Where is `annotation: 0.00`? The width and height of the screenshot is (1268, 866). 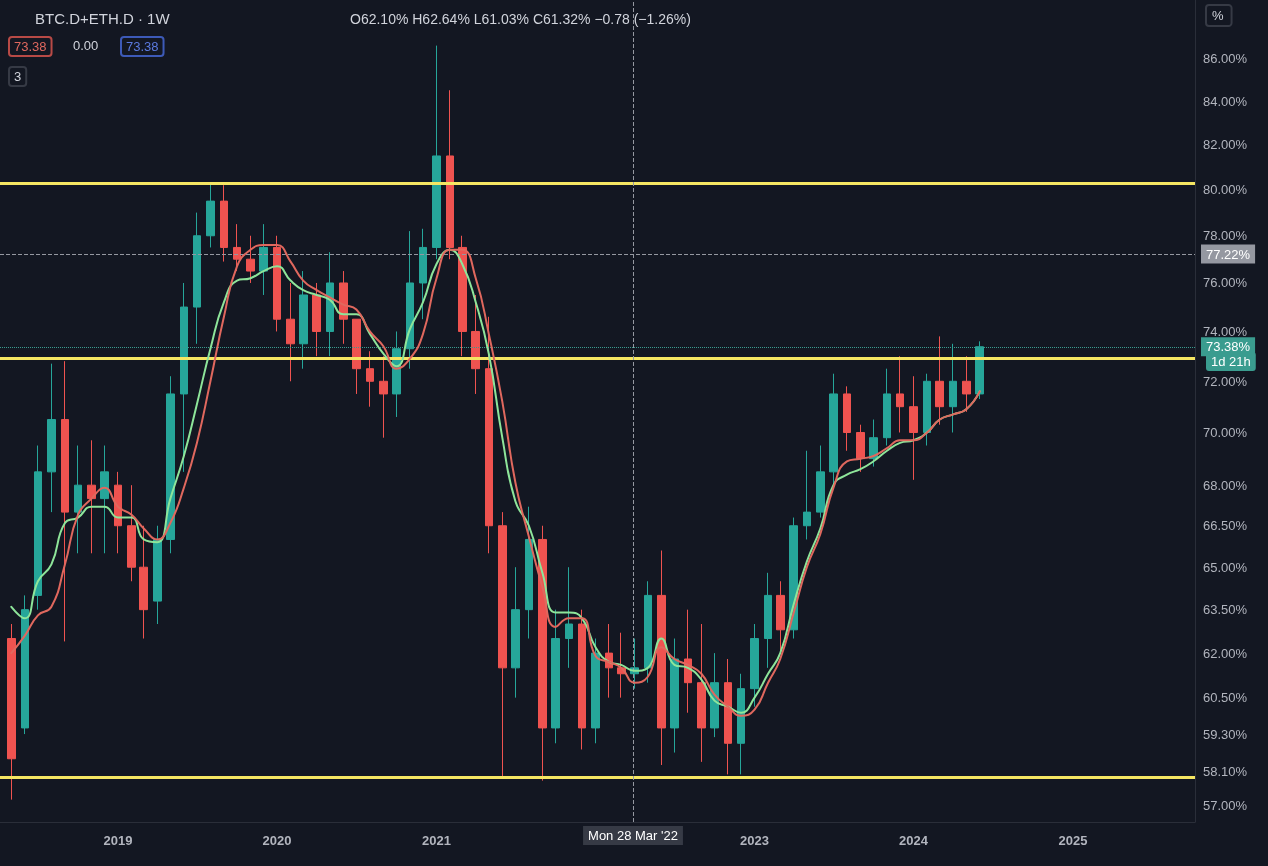 annotation: 0.00 is located at coordinates (86, 45).